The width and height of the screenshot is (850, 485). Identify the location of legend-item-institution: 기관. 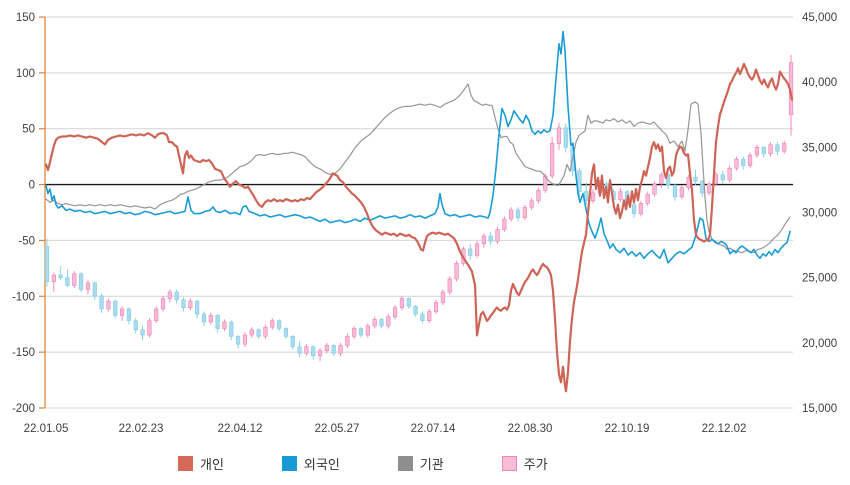
(420, 463).